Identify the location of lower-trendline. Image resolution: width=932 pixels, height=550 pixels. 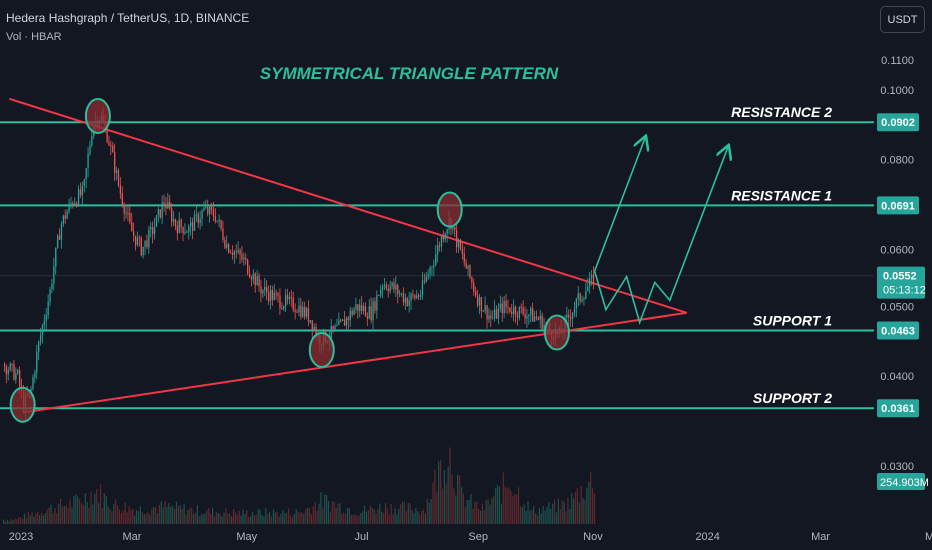
(354, 362).